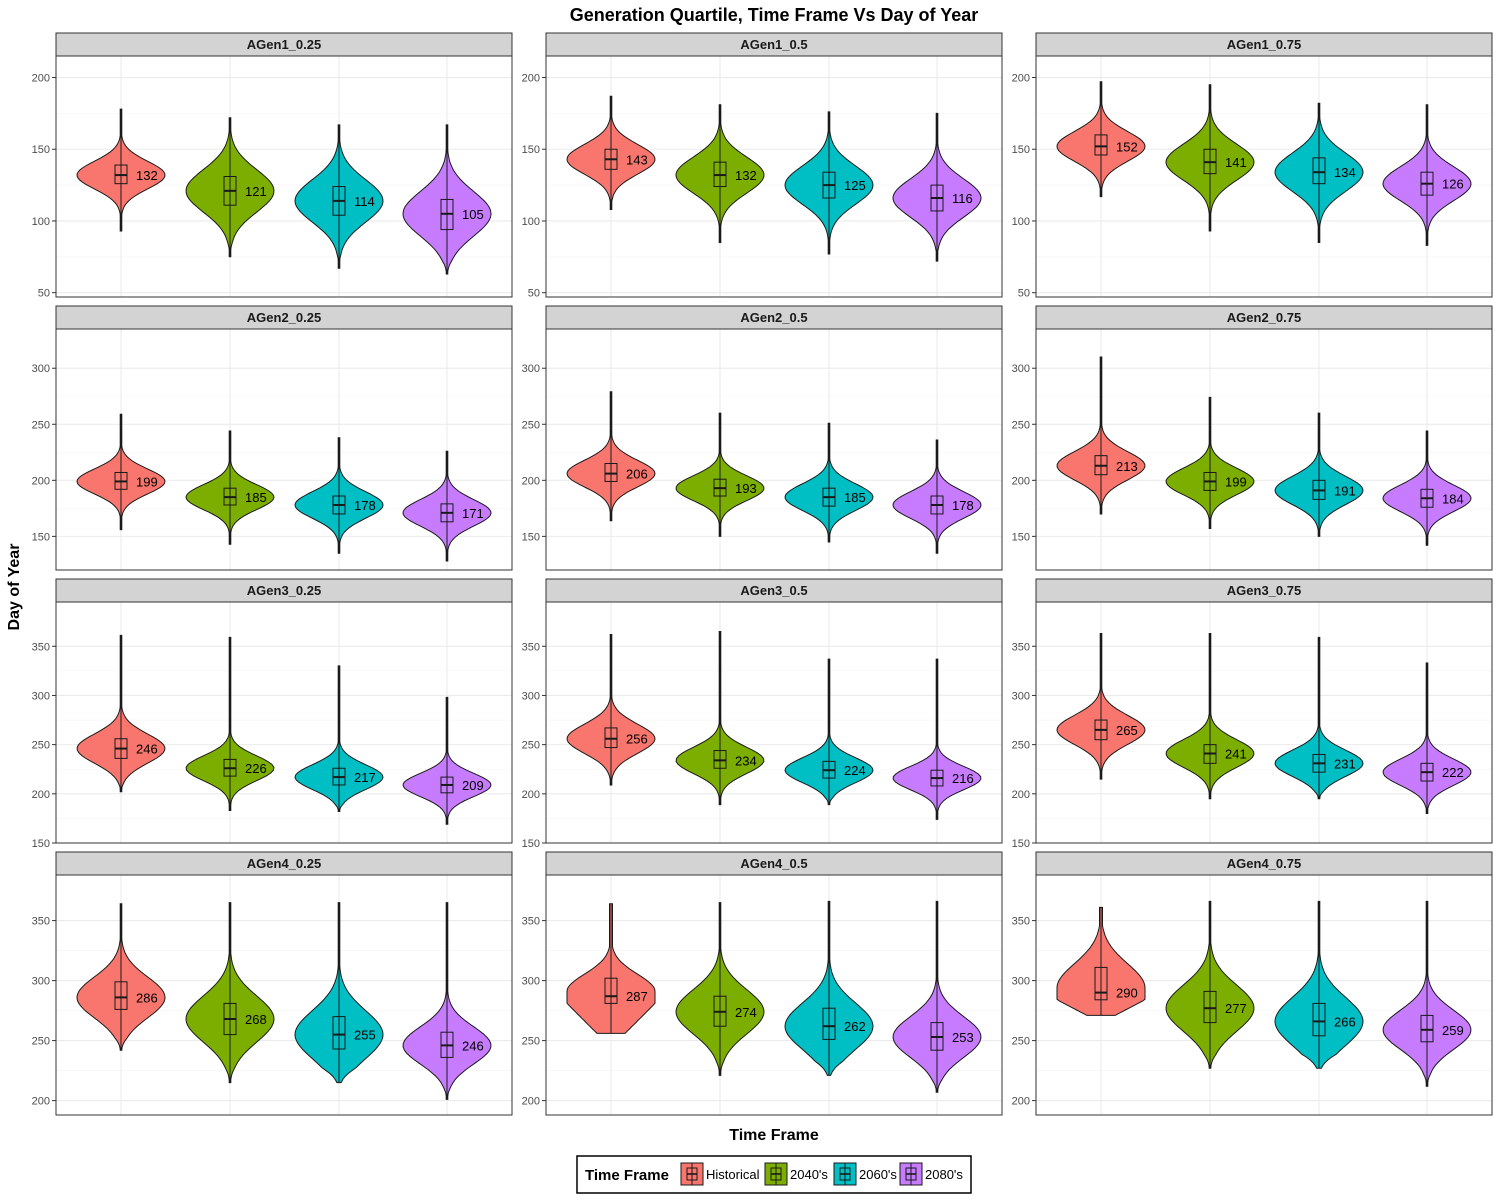  Describe the element at coordinates (773, 863) in the screenshot. I see `facet-strip-label: AGen4_0.5` at that location.